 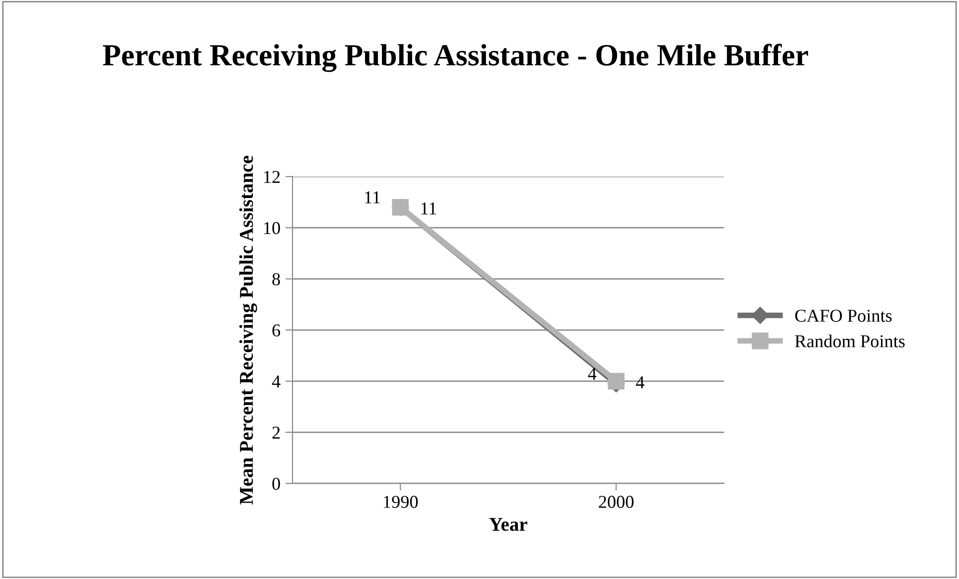 What do you see at coordinates (248, 330) in the screenshot?
I see `y-axis-title: Mean Percent Receiving Public Assistance` at bounding box center [248, 330].